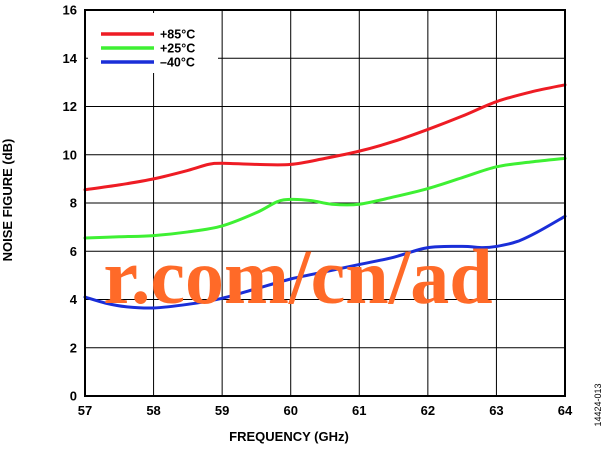 The width and height of the screenshot is (610, 450). I want to click on legend-label-3: –40°C, so click(177, 63).